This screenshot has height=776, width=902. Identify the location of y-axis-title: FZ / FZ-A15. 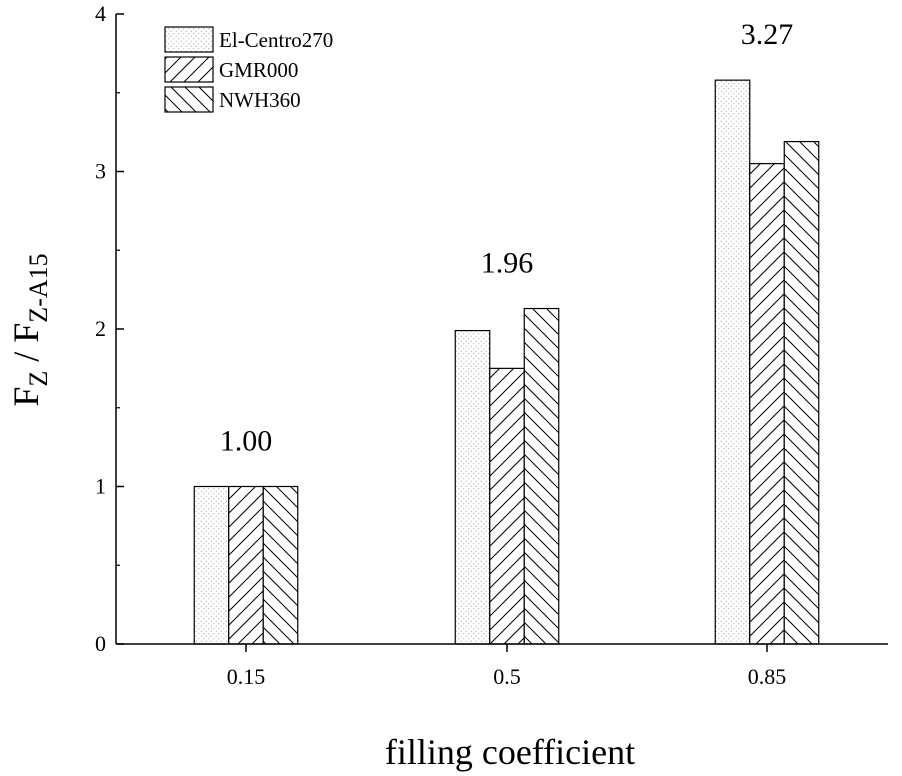
(29, 329).